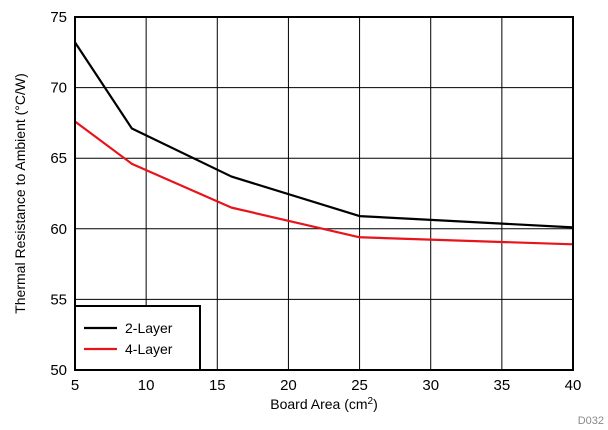 Image resolution: width=608 pixels, height=430 pixels. Describe the element at coordinates (58, 299) in the screenshot. I see `y-tick-label: 55` at that location.